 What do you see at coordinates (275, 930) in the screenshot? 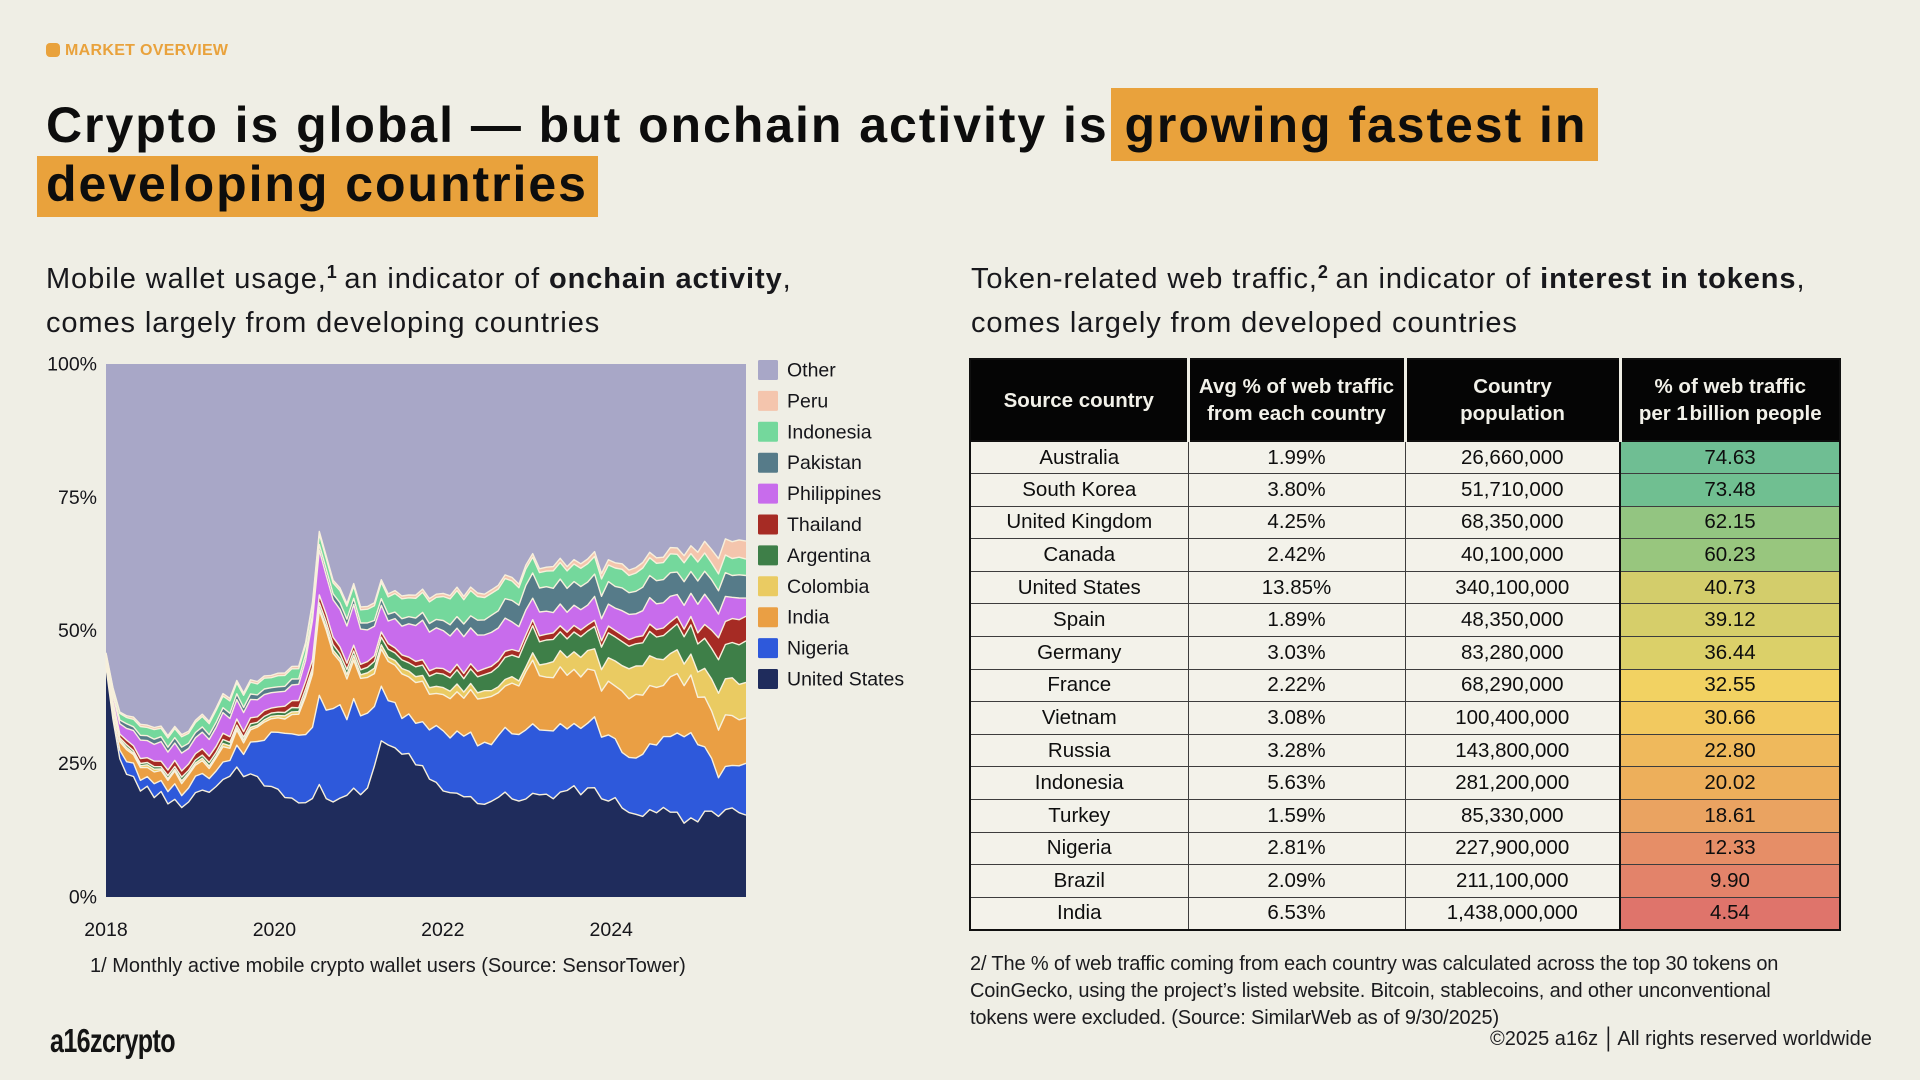
I see `svg-text: 2020` at bounding box center [275, 930].